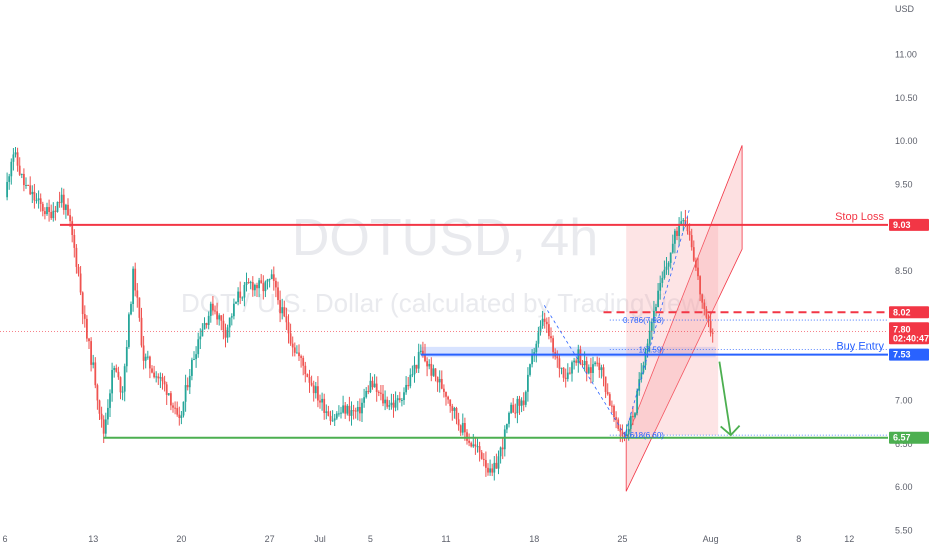 The height and width of the screenshot is (550, 932). Describe the element at coordinates (730, 430) in the screenshot. I see `projection-arrowhead` at that location.